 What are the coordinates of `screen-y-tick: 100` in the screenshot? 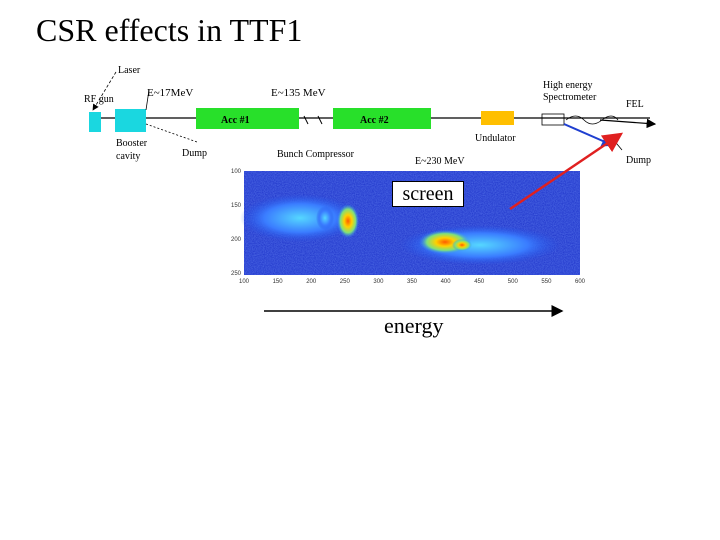 It's located at (236, 172).